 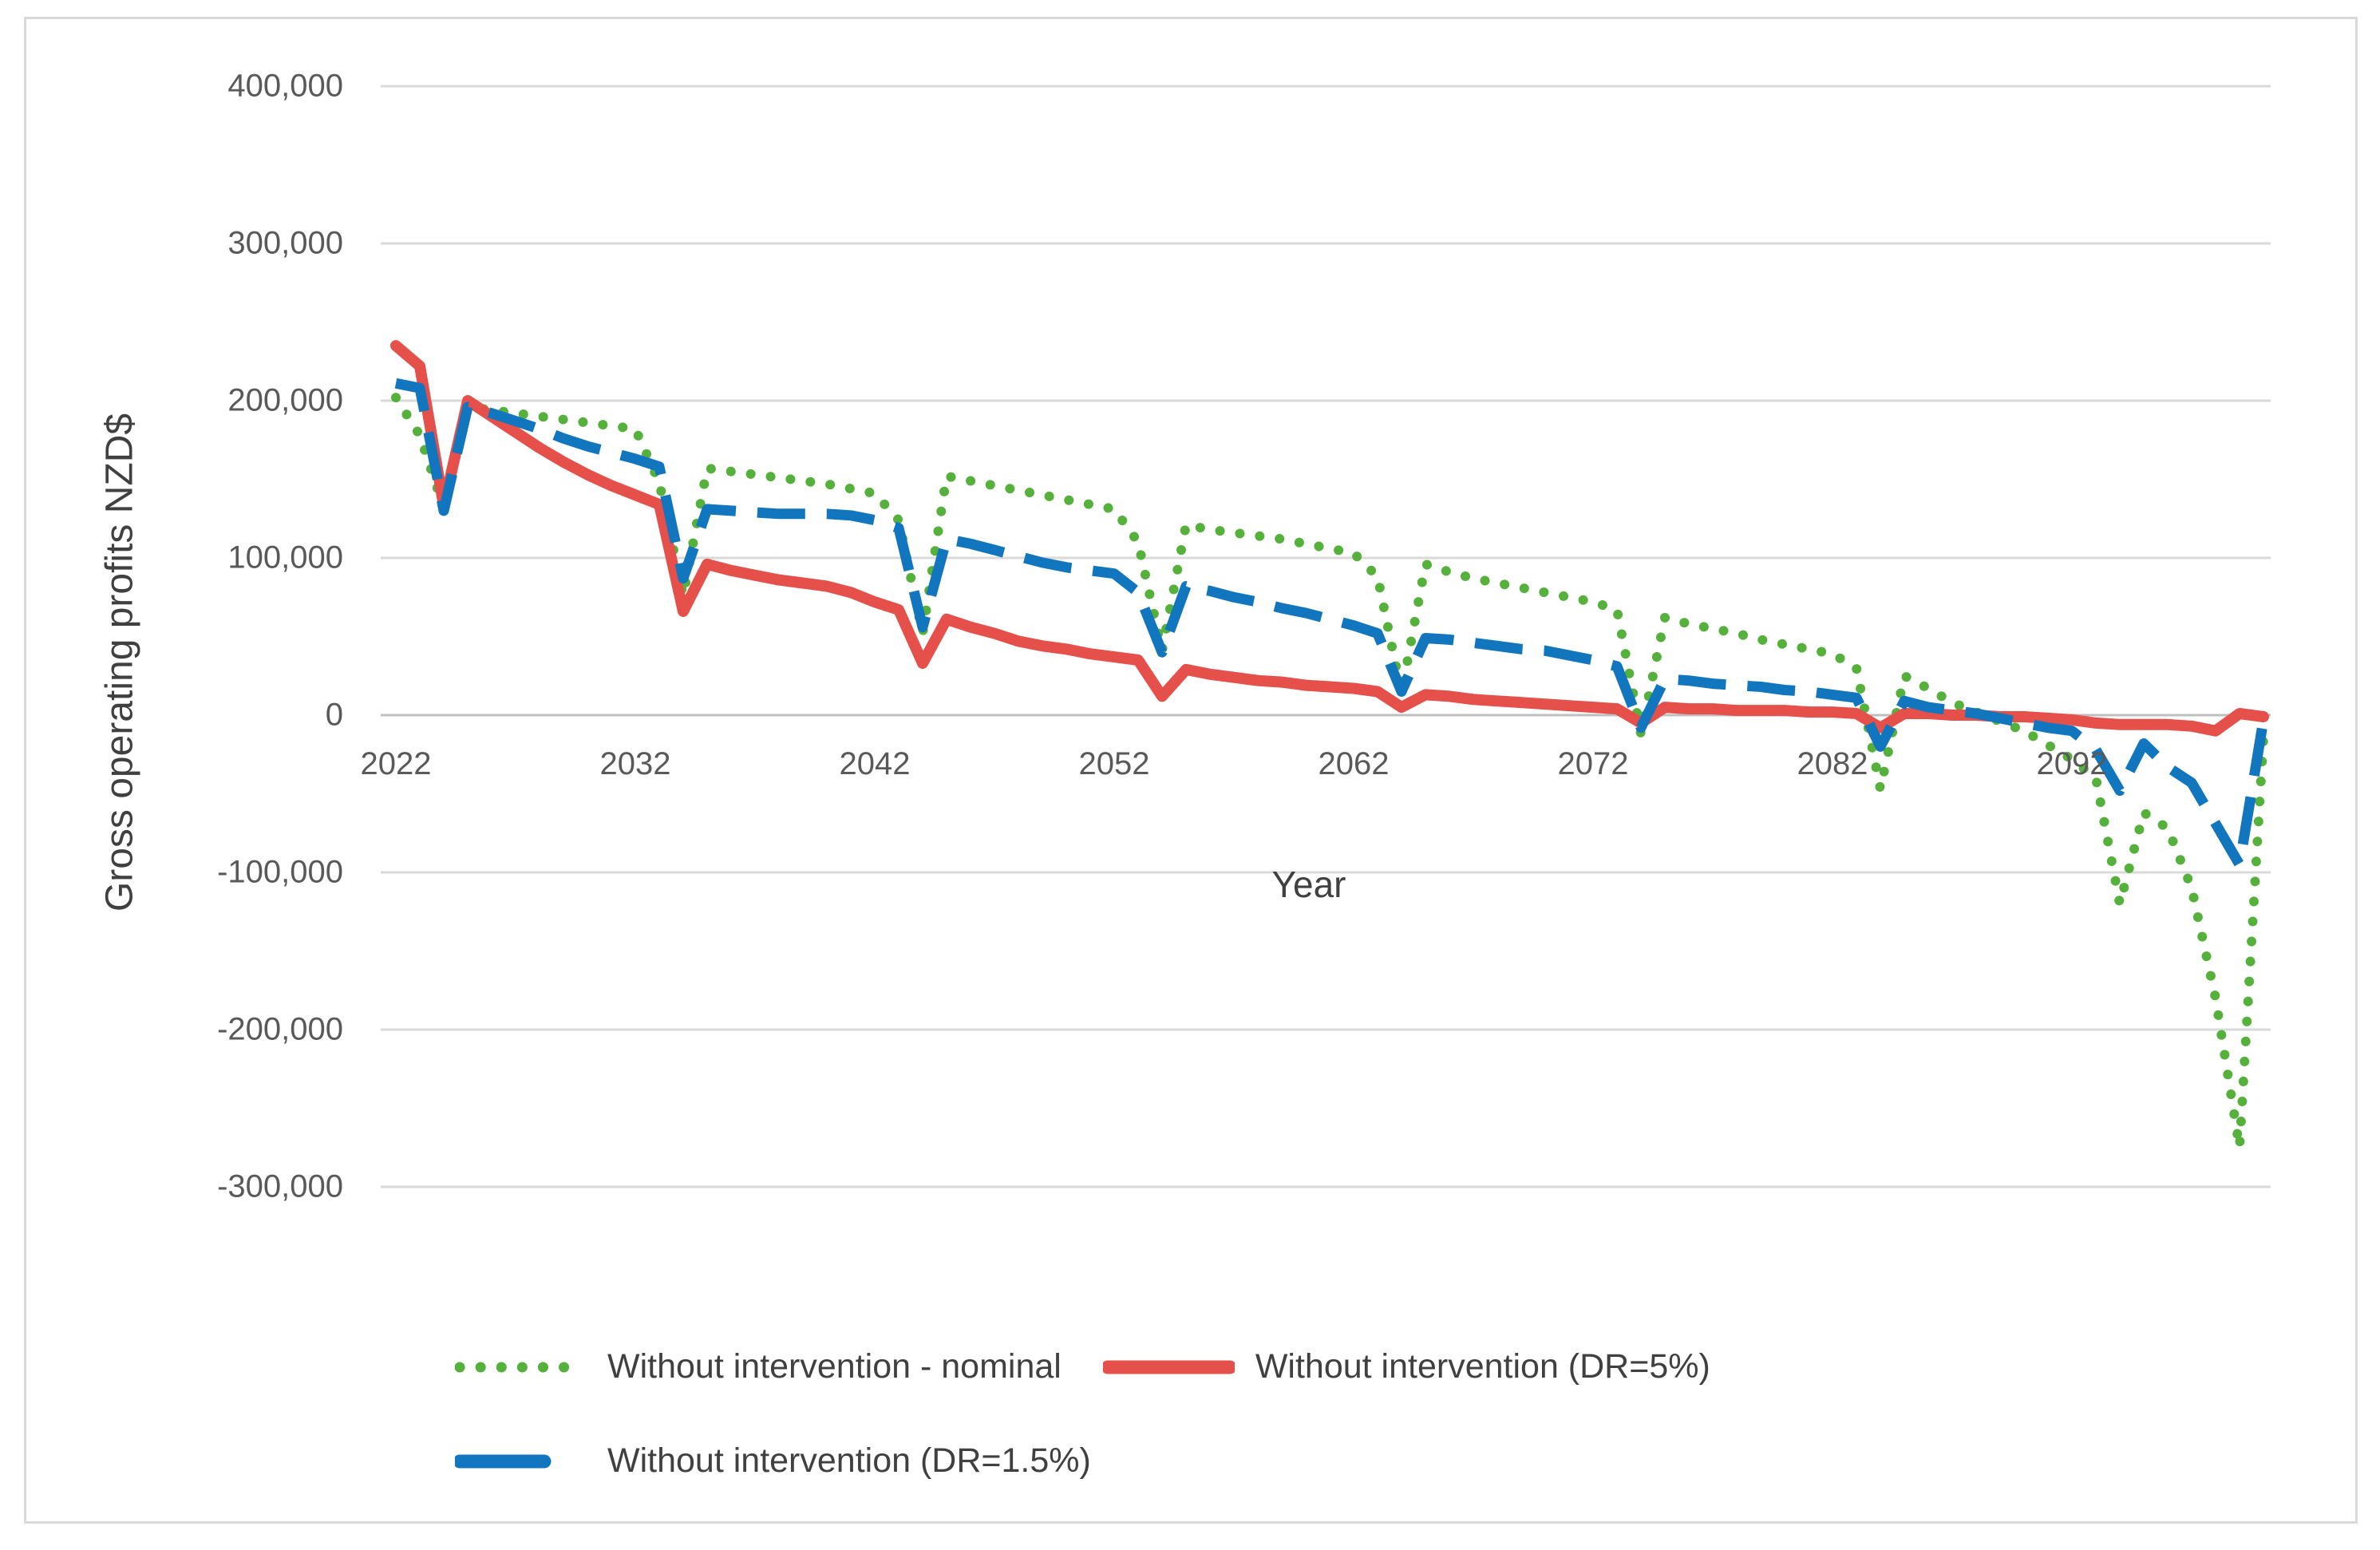 I want to click on legend-sample-solid-red, so click(x=1168, y=1367).